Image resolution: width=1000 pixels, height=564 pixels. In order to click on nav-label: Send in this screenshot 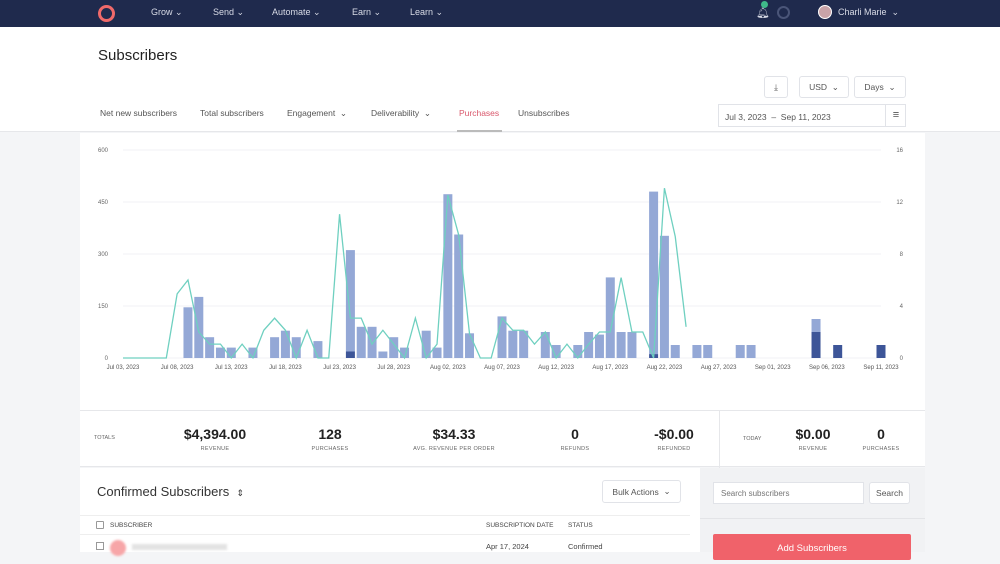, I will do `click(224, 12)`.